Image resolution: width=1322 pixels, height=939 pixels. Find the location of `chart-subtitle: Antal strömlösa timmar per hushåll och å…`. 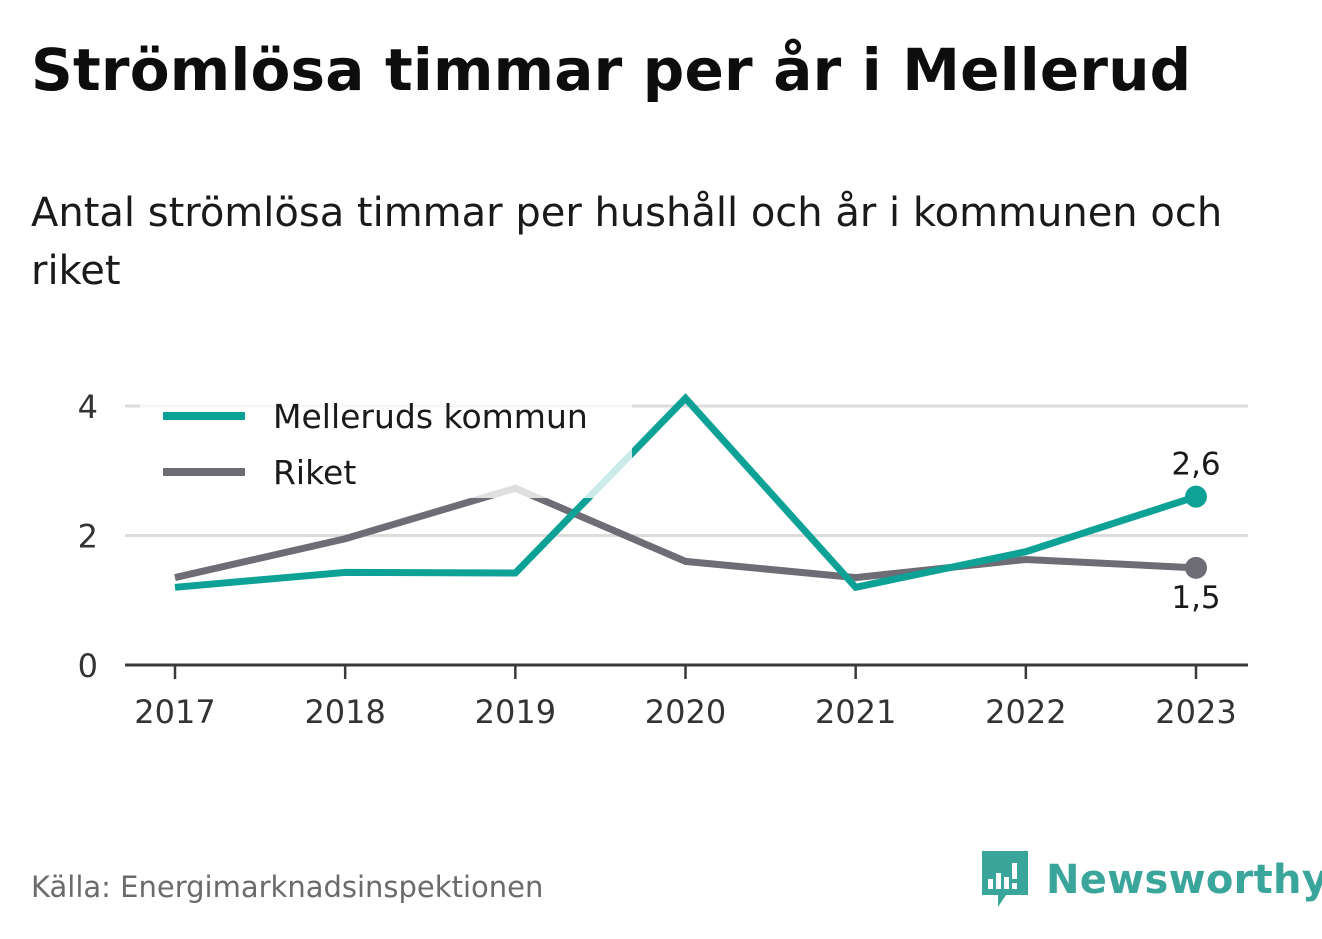

chart-subtitle: Antal strömlösa timmar per hushåll och å… is located at coordinates (627, 242).